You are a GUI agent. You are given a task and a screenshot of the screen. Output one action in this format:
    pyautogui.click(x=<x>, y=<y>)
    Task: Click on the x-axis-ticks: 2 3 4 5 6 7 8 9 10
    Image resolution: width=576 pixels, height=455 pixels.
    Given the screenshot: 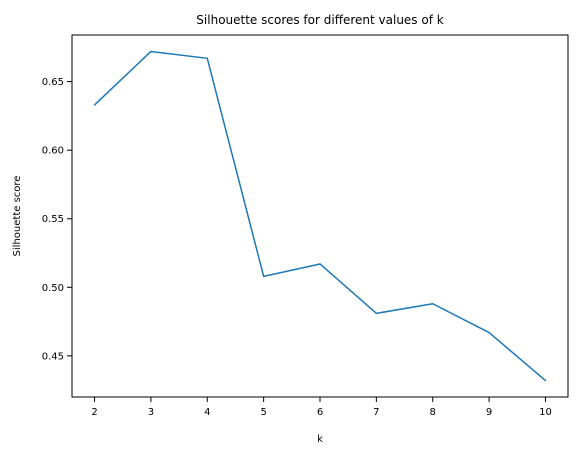 What is the action you would take?
    pyautogui.click(x=321, y=407)
    